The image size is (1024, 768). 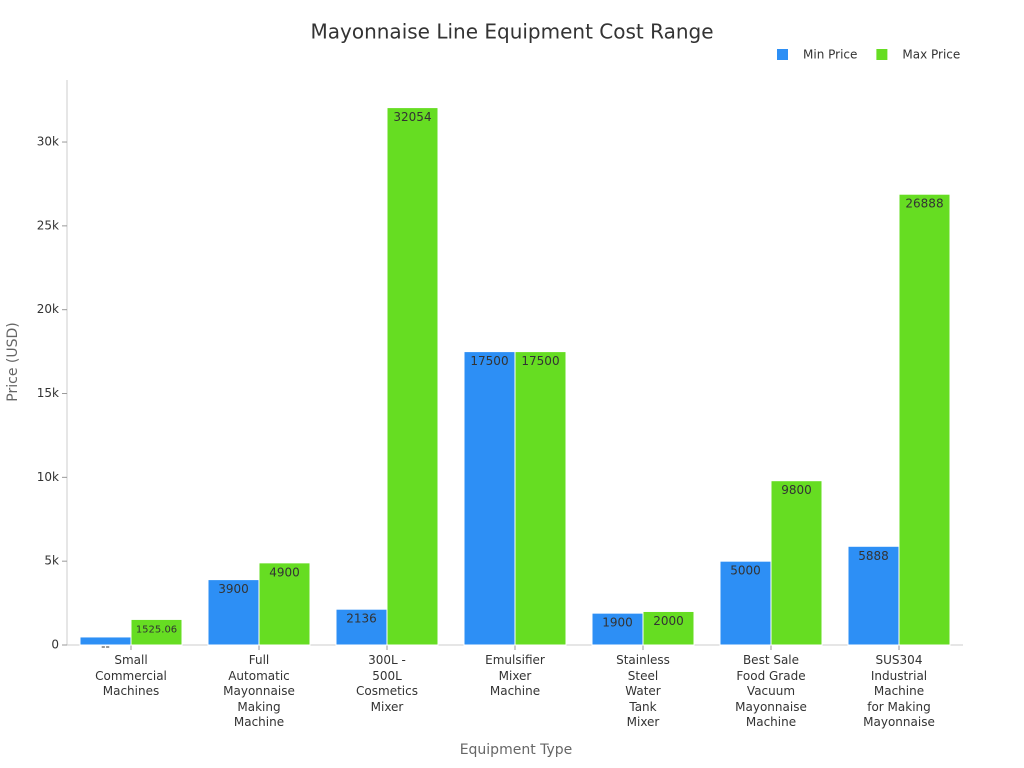 I want to click on y-tick-label: 20k, so click(x=48, y=309).